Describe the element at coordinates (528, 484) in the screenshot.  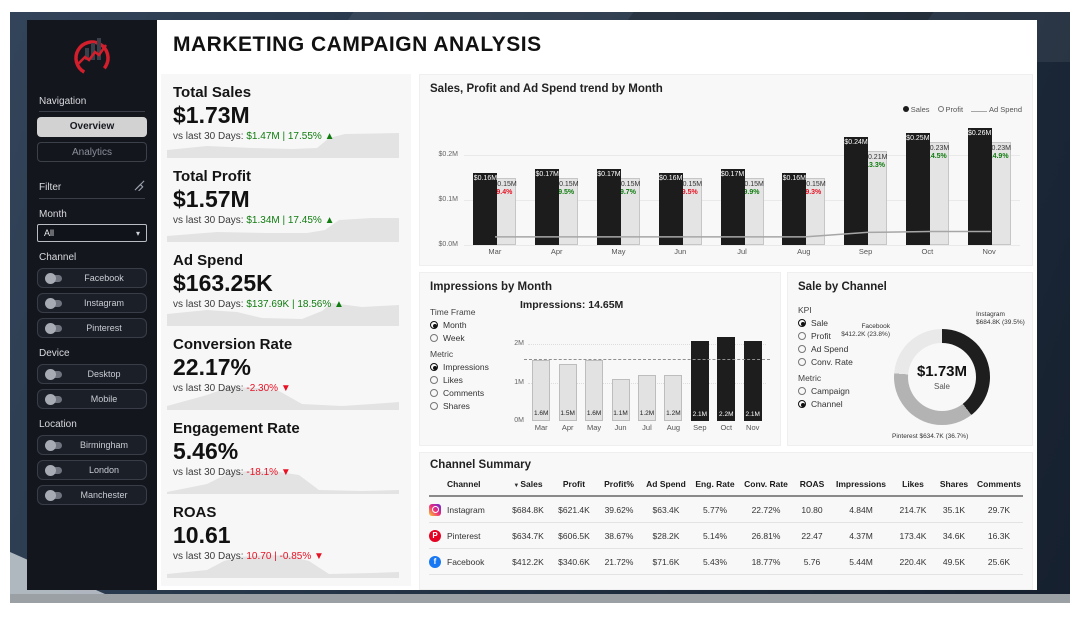
I see `column-header-sales: ▼Sales` at that location.